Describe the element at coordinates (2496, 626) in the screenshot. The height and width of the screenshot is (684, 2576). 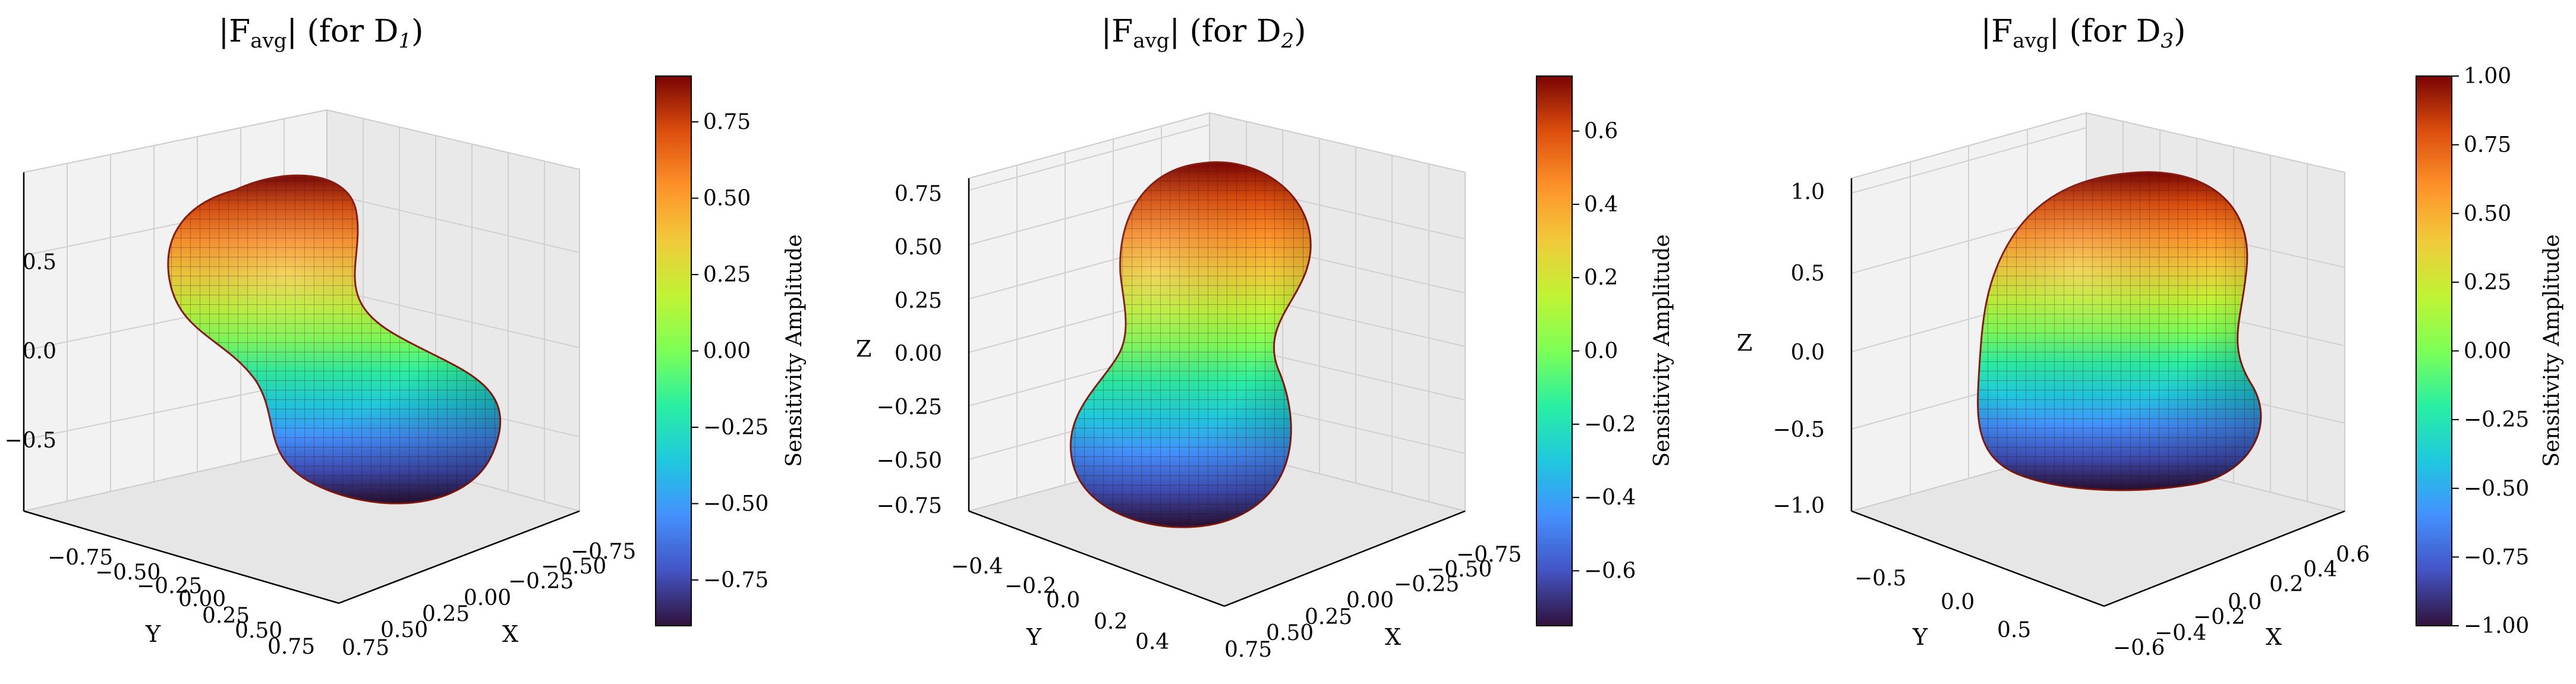
I see `colorbar-tick-label: −1.00` at that location.